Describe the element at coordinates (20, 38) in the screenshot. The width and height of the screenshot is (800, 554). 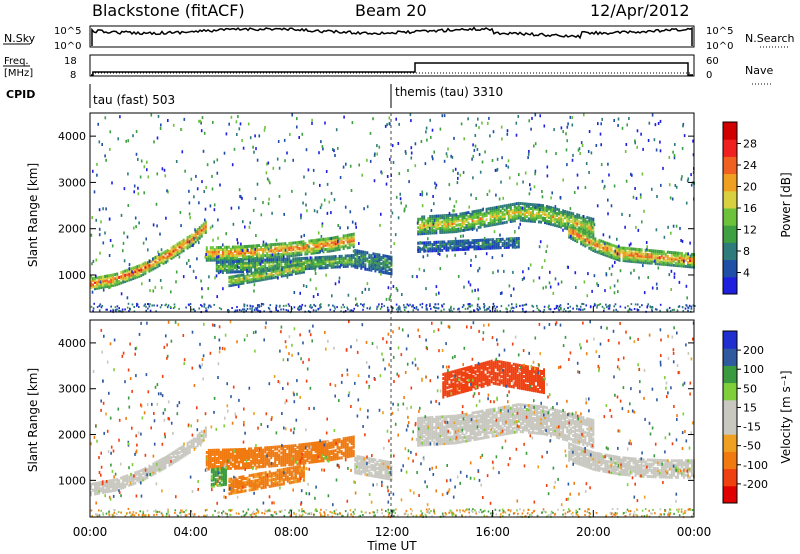
I see `nsky-label: N.Sky` at that location.